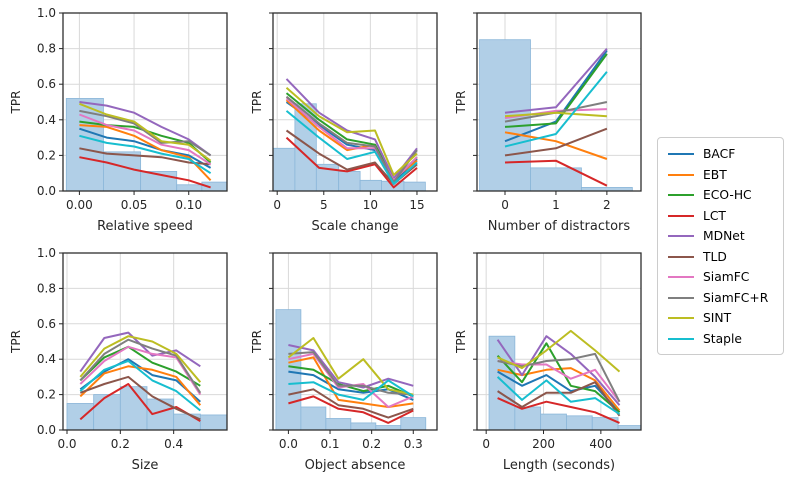 Image resolution: width=789 pixels, height=484 pixels. I want to click on y-tick-label: 0.0, so click(46, 430).